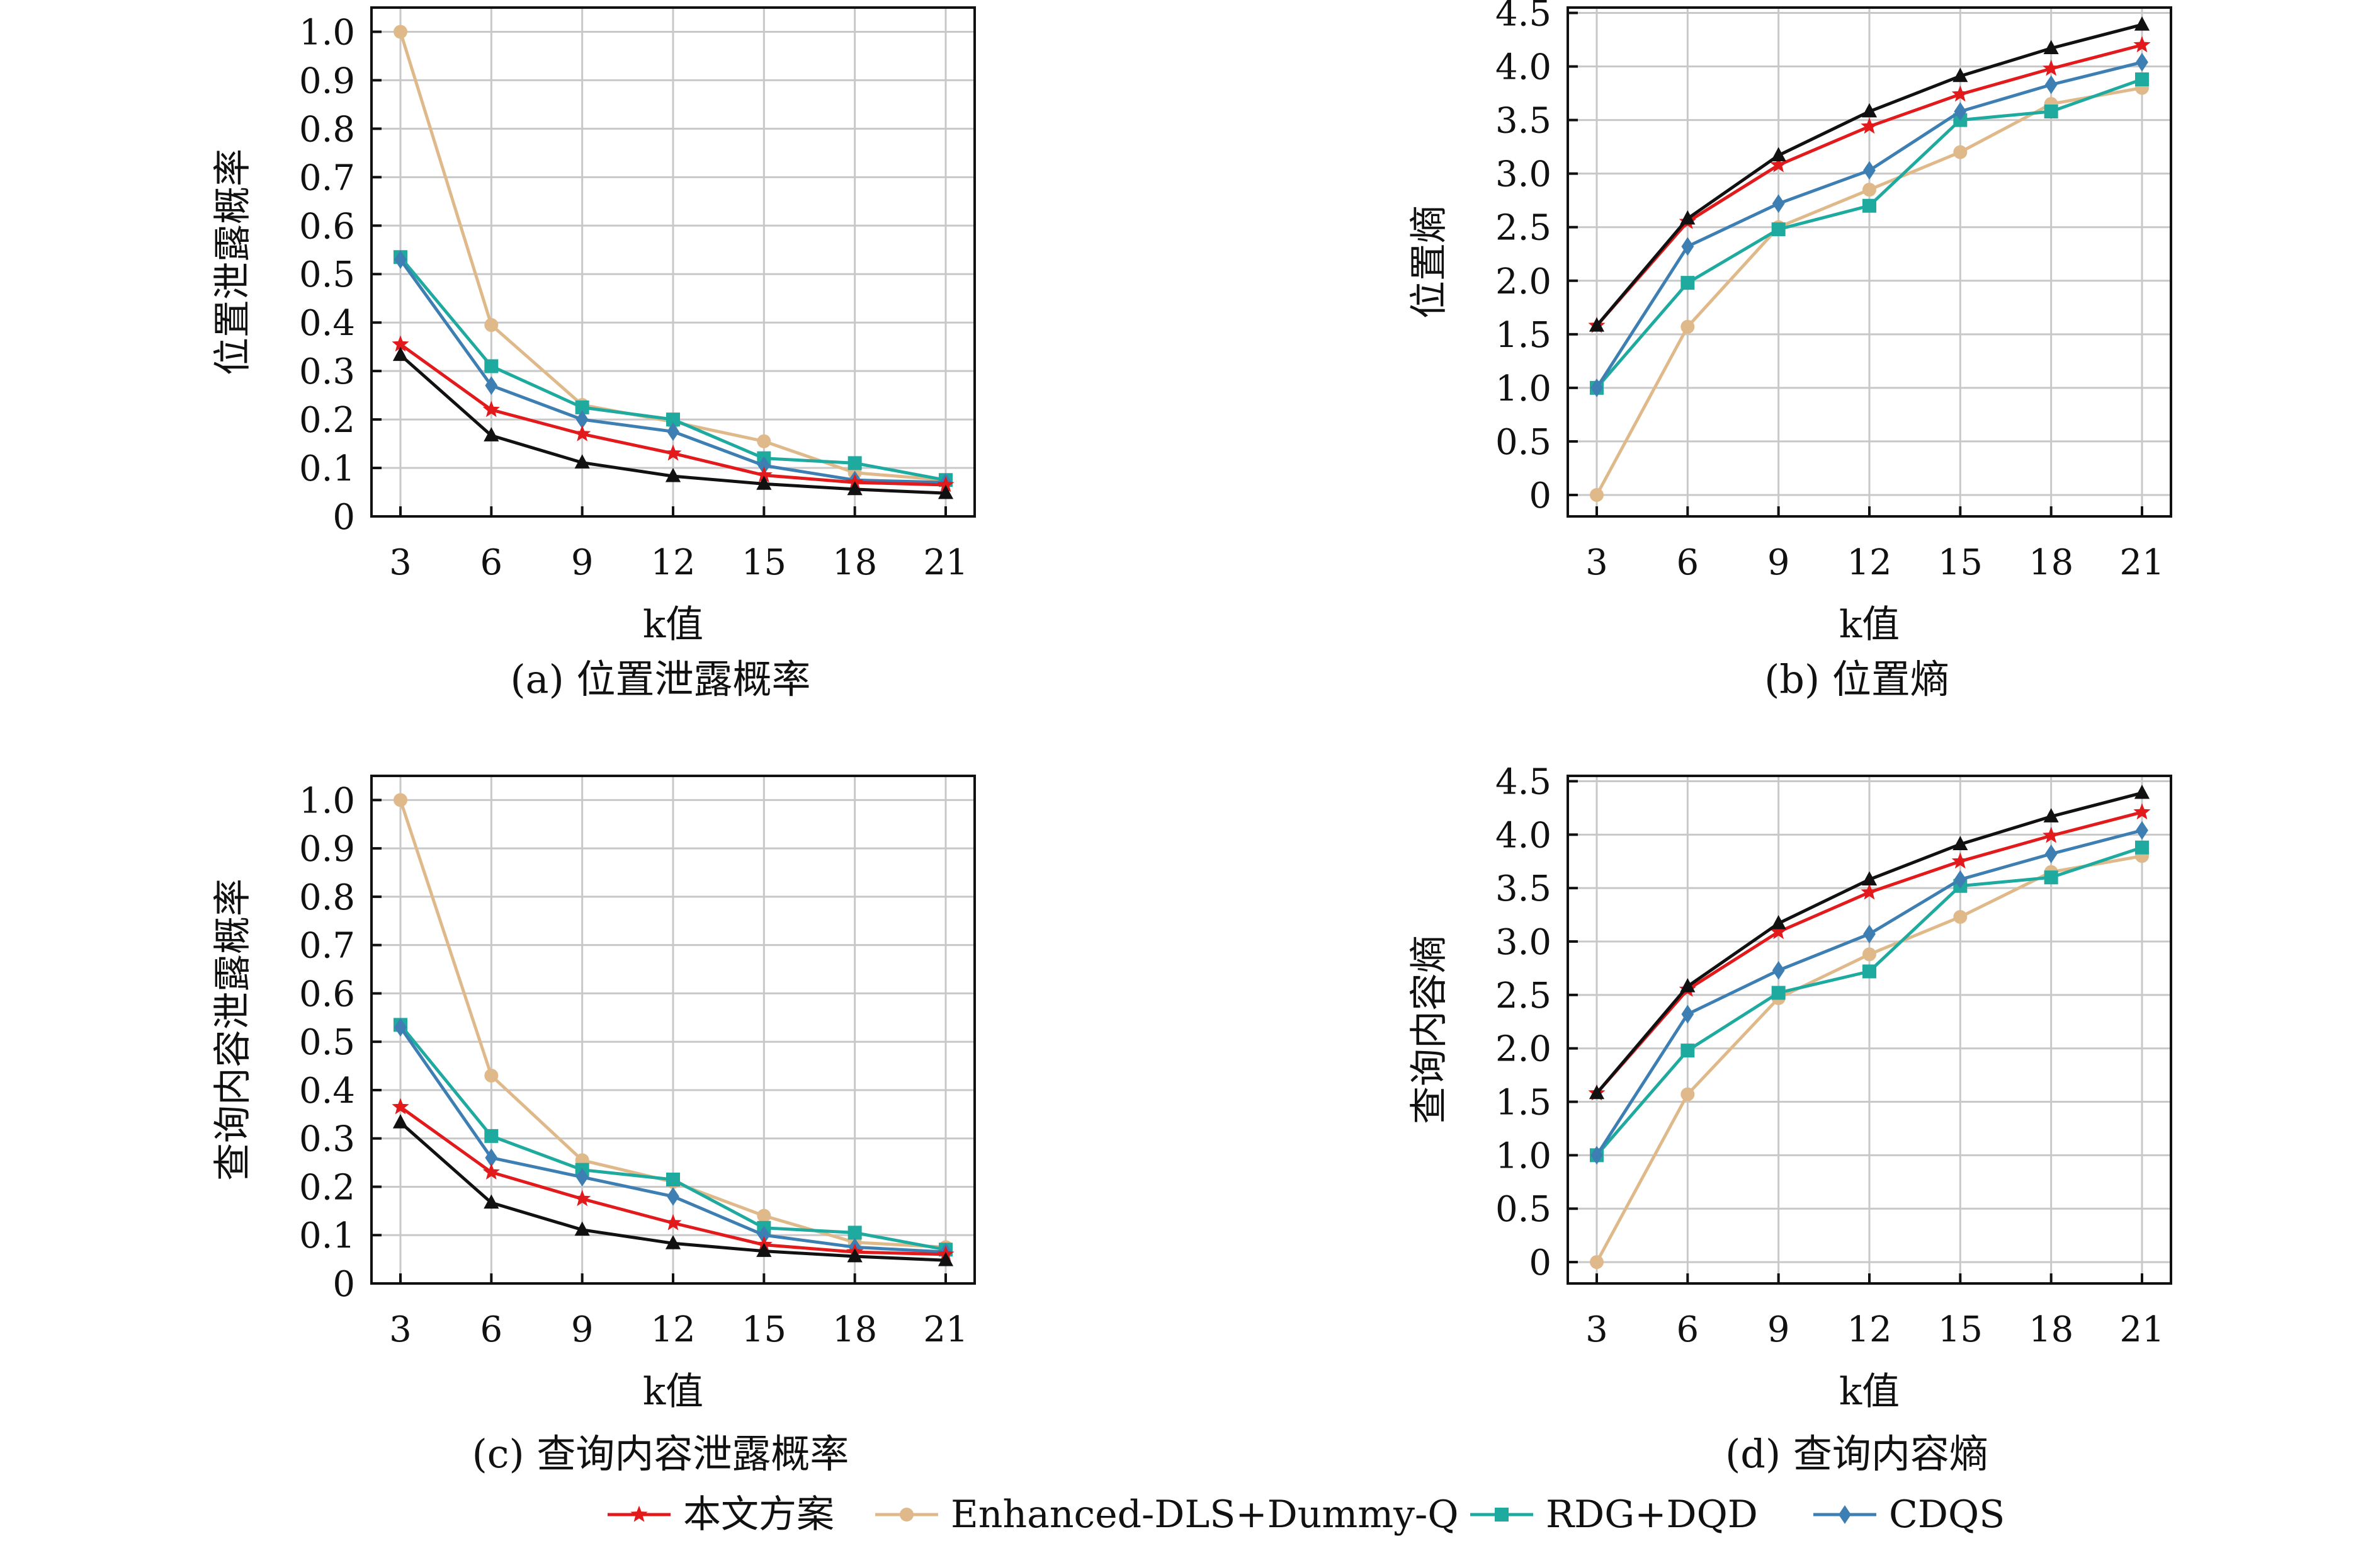 The image size is (2380, 1553). What do you see at coordinates (327, 420) in the screenshot?
I see `y-tick-label: 0.2` at bounding box center [327, 420].